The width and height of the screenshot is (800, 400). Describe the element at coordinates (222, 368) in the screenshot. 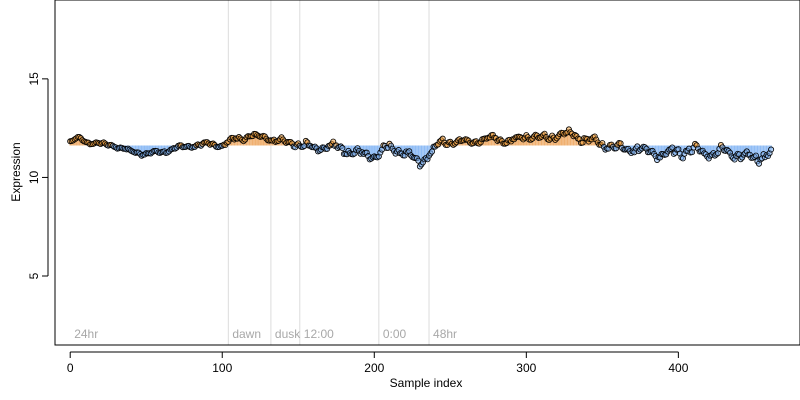

I see `x-tick-label: 100` at that location.